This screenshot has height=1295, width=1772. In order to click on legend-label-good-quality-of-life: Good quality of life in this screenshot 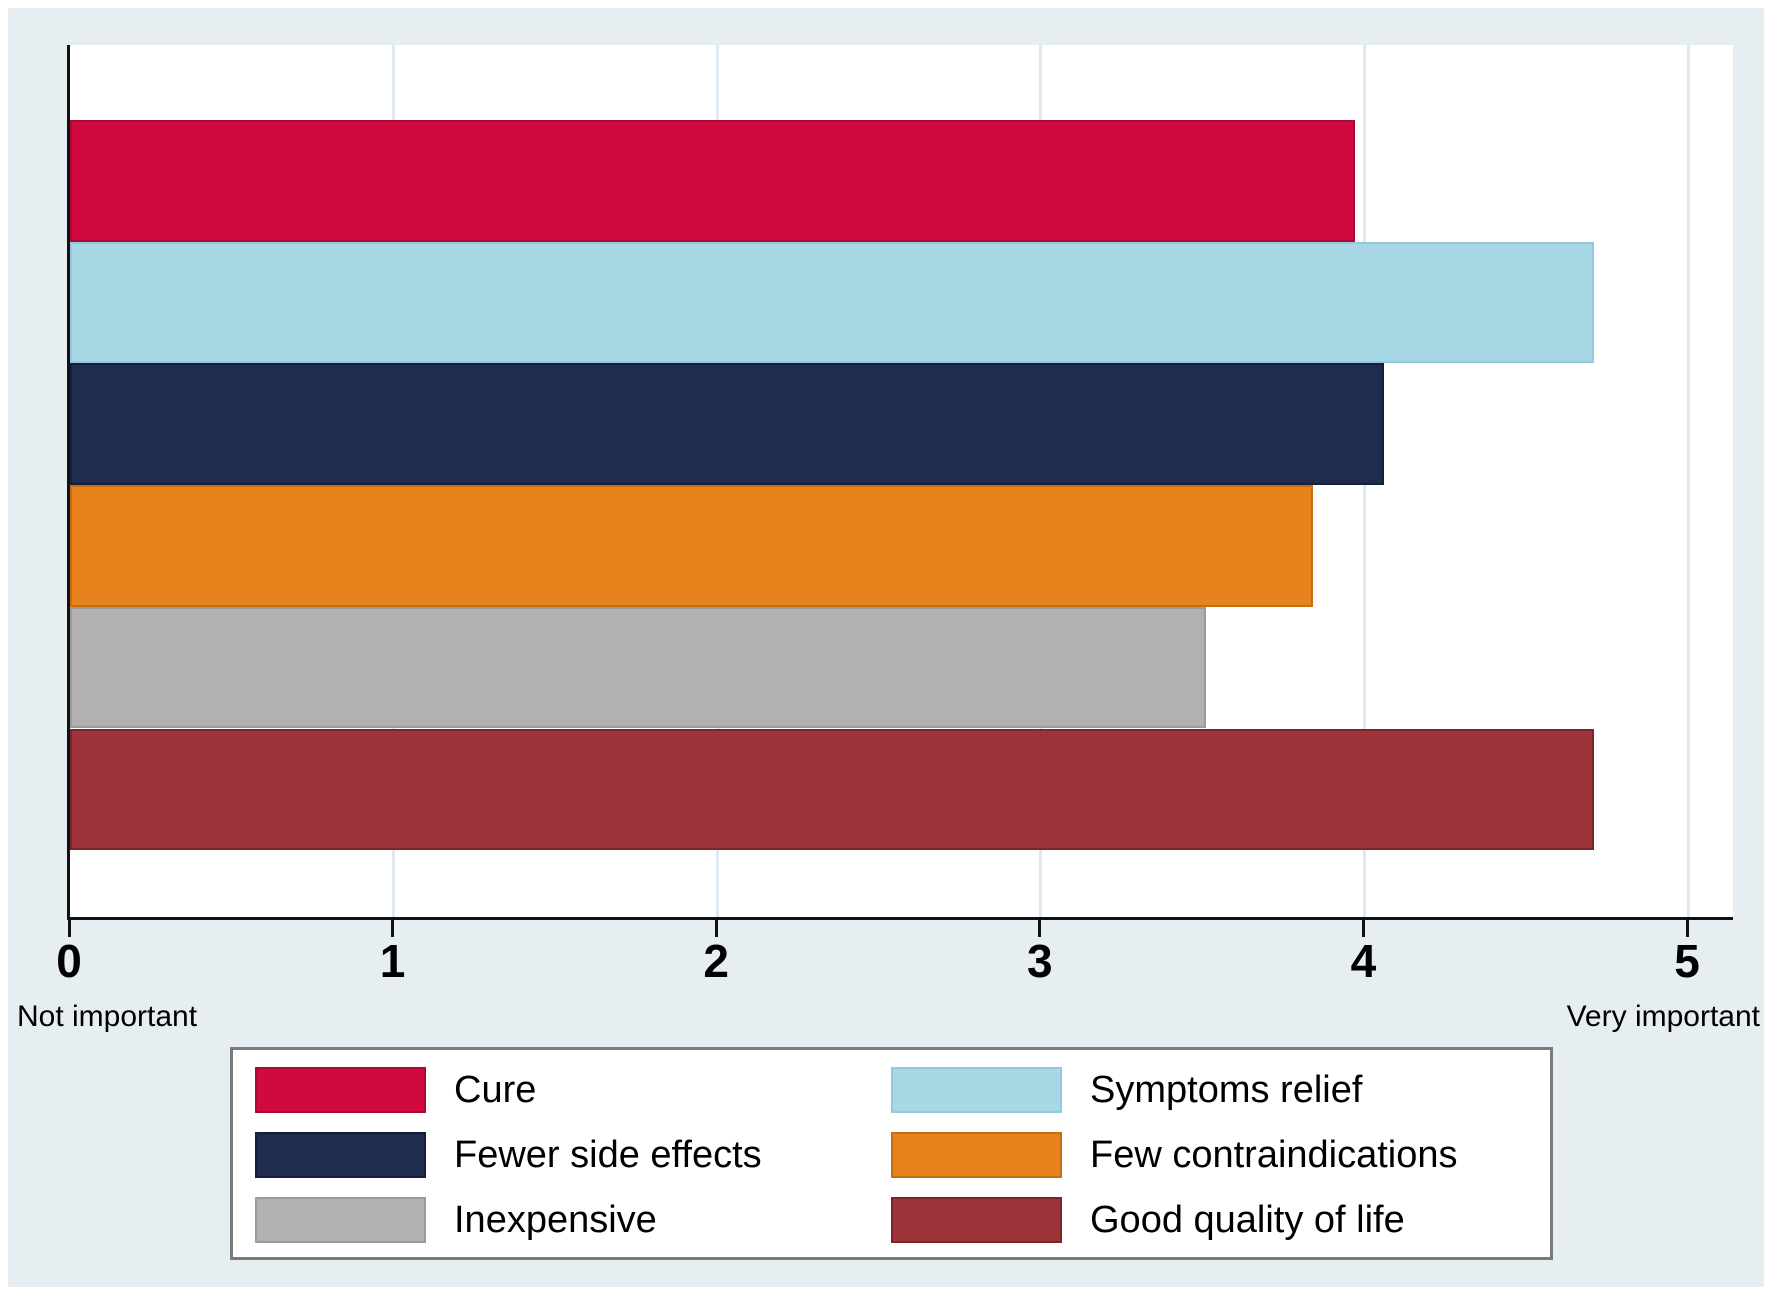, I will do `click(1247, 1219)`.